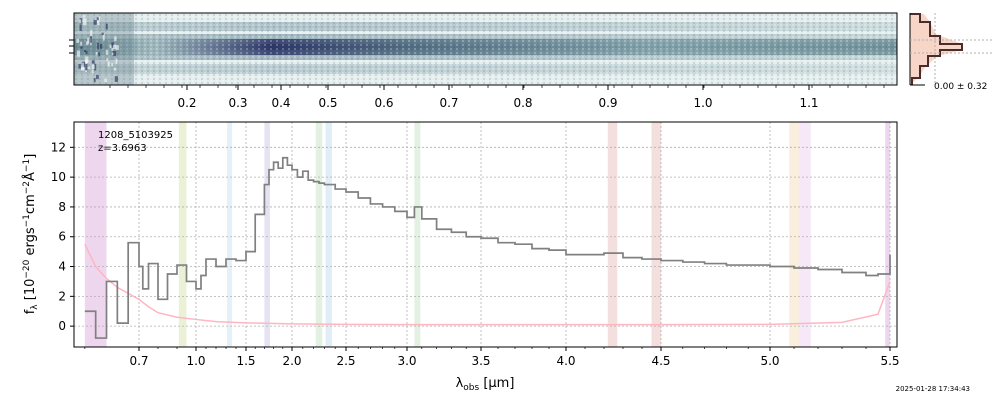  I want to click on object-id-label: 1208_5103925, so click(135, 135).